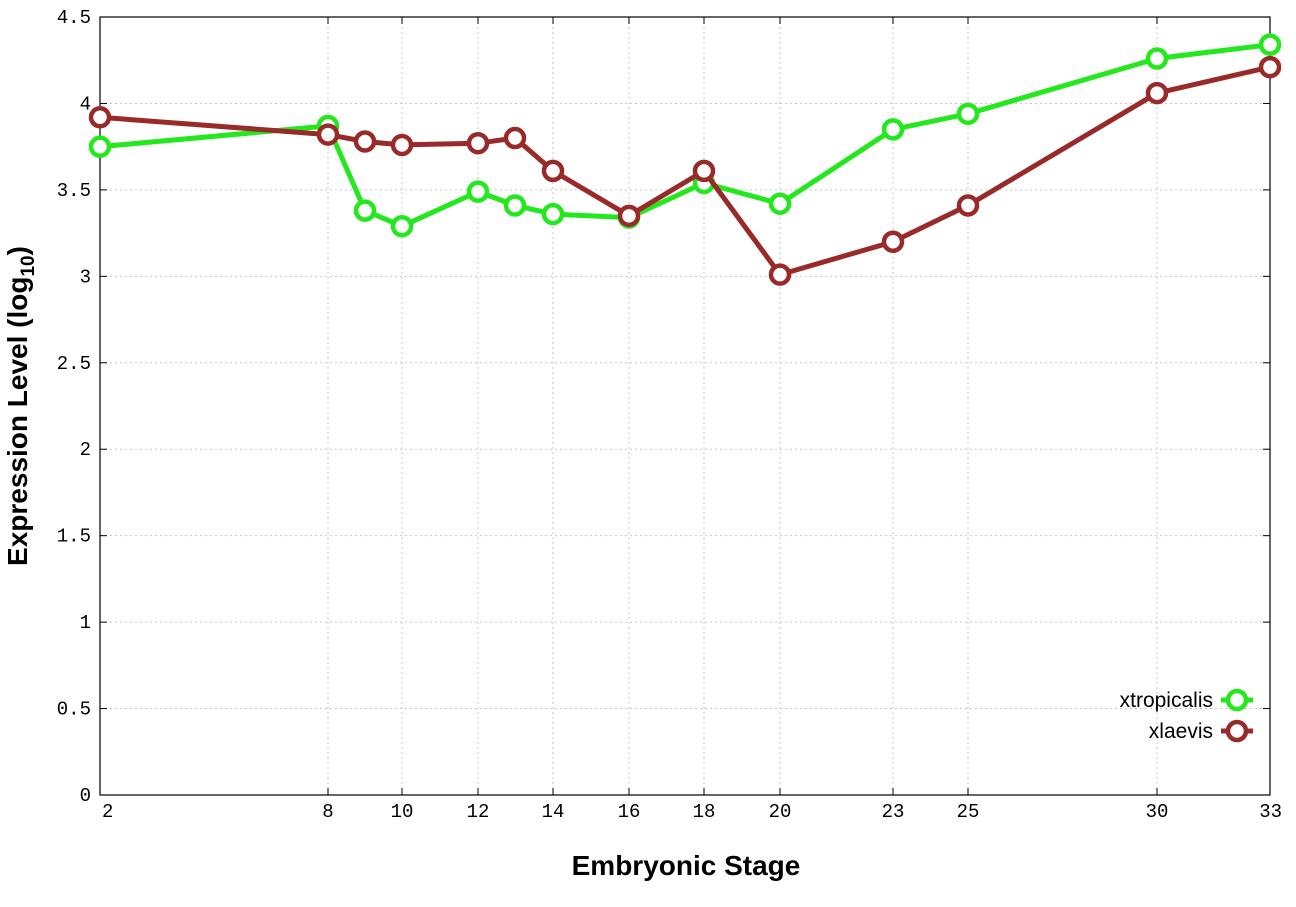 The height and width of the screenshot is (907, 1296). I want to click on y-axis-title-main: Expression Level (log, so click(17, 421).